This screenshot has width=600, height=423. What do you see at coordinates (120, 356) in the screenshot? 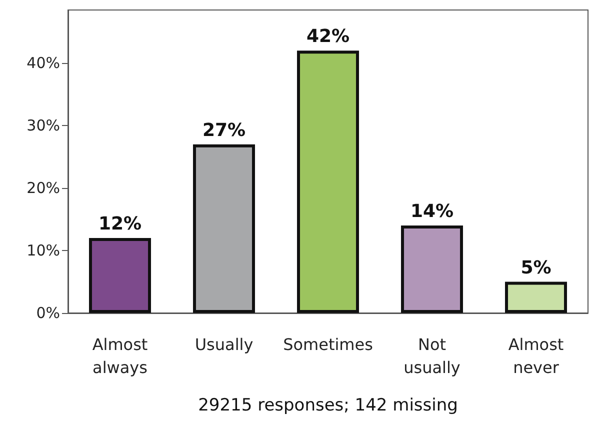
I see `x-tick-label: Almost always` at bounding box center [120, 356].